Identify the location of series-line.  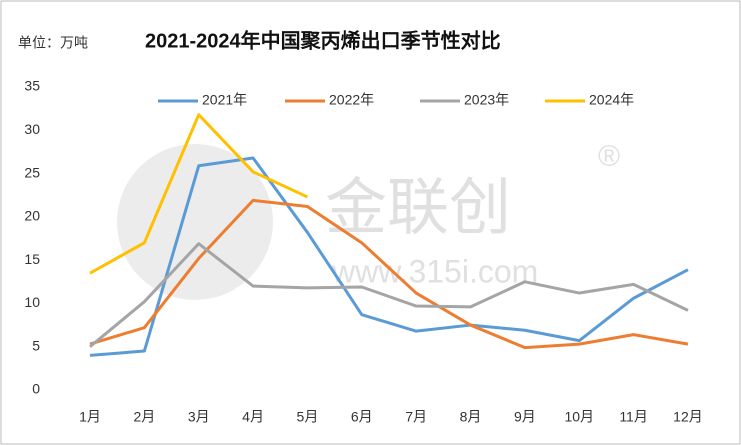
(199, 194).